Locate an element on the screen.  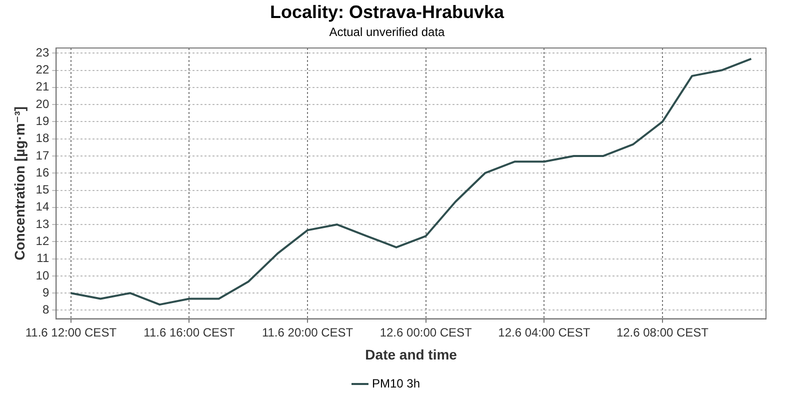
y-tick-label: 22 is located at coordinates (43, 69).